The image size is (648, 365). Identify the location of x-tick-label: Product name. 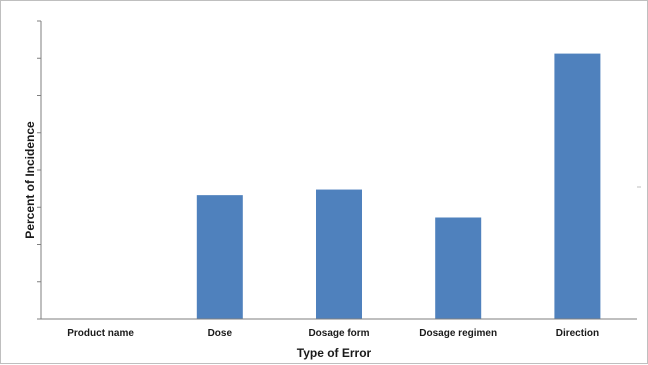
(100, 333).